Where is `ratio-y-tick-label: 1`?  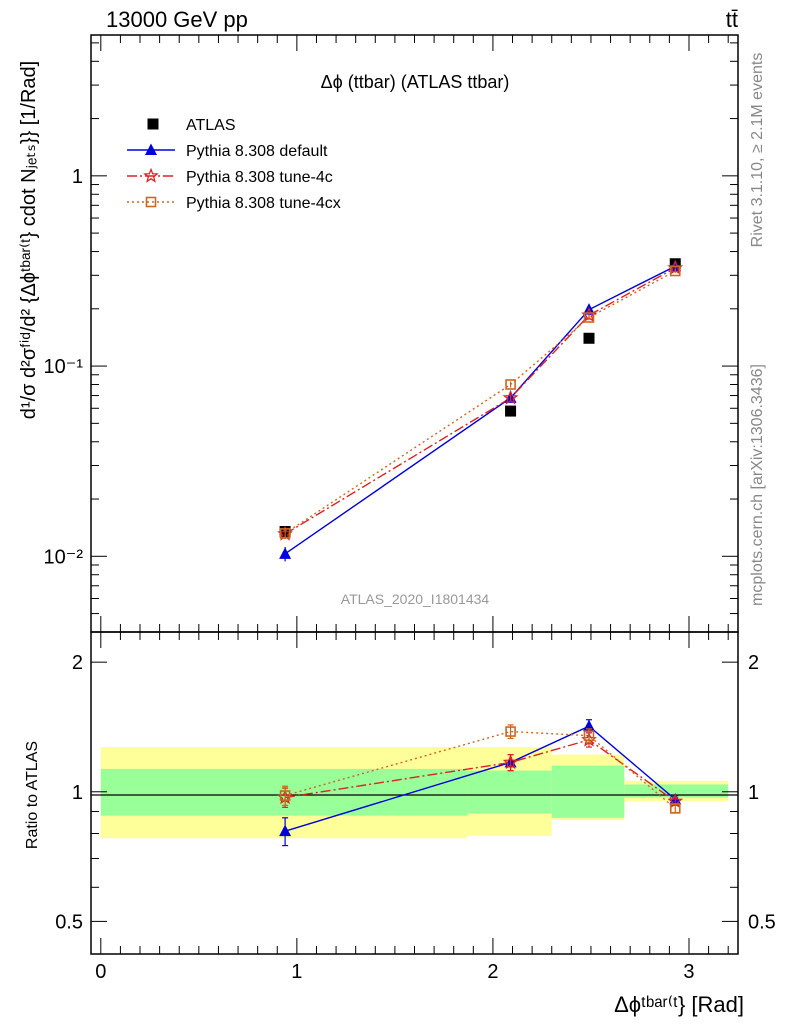 ratio-y-tick-label: 1 is located at coordinates (77, 793).